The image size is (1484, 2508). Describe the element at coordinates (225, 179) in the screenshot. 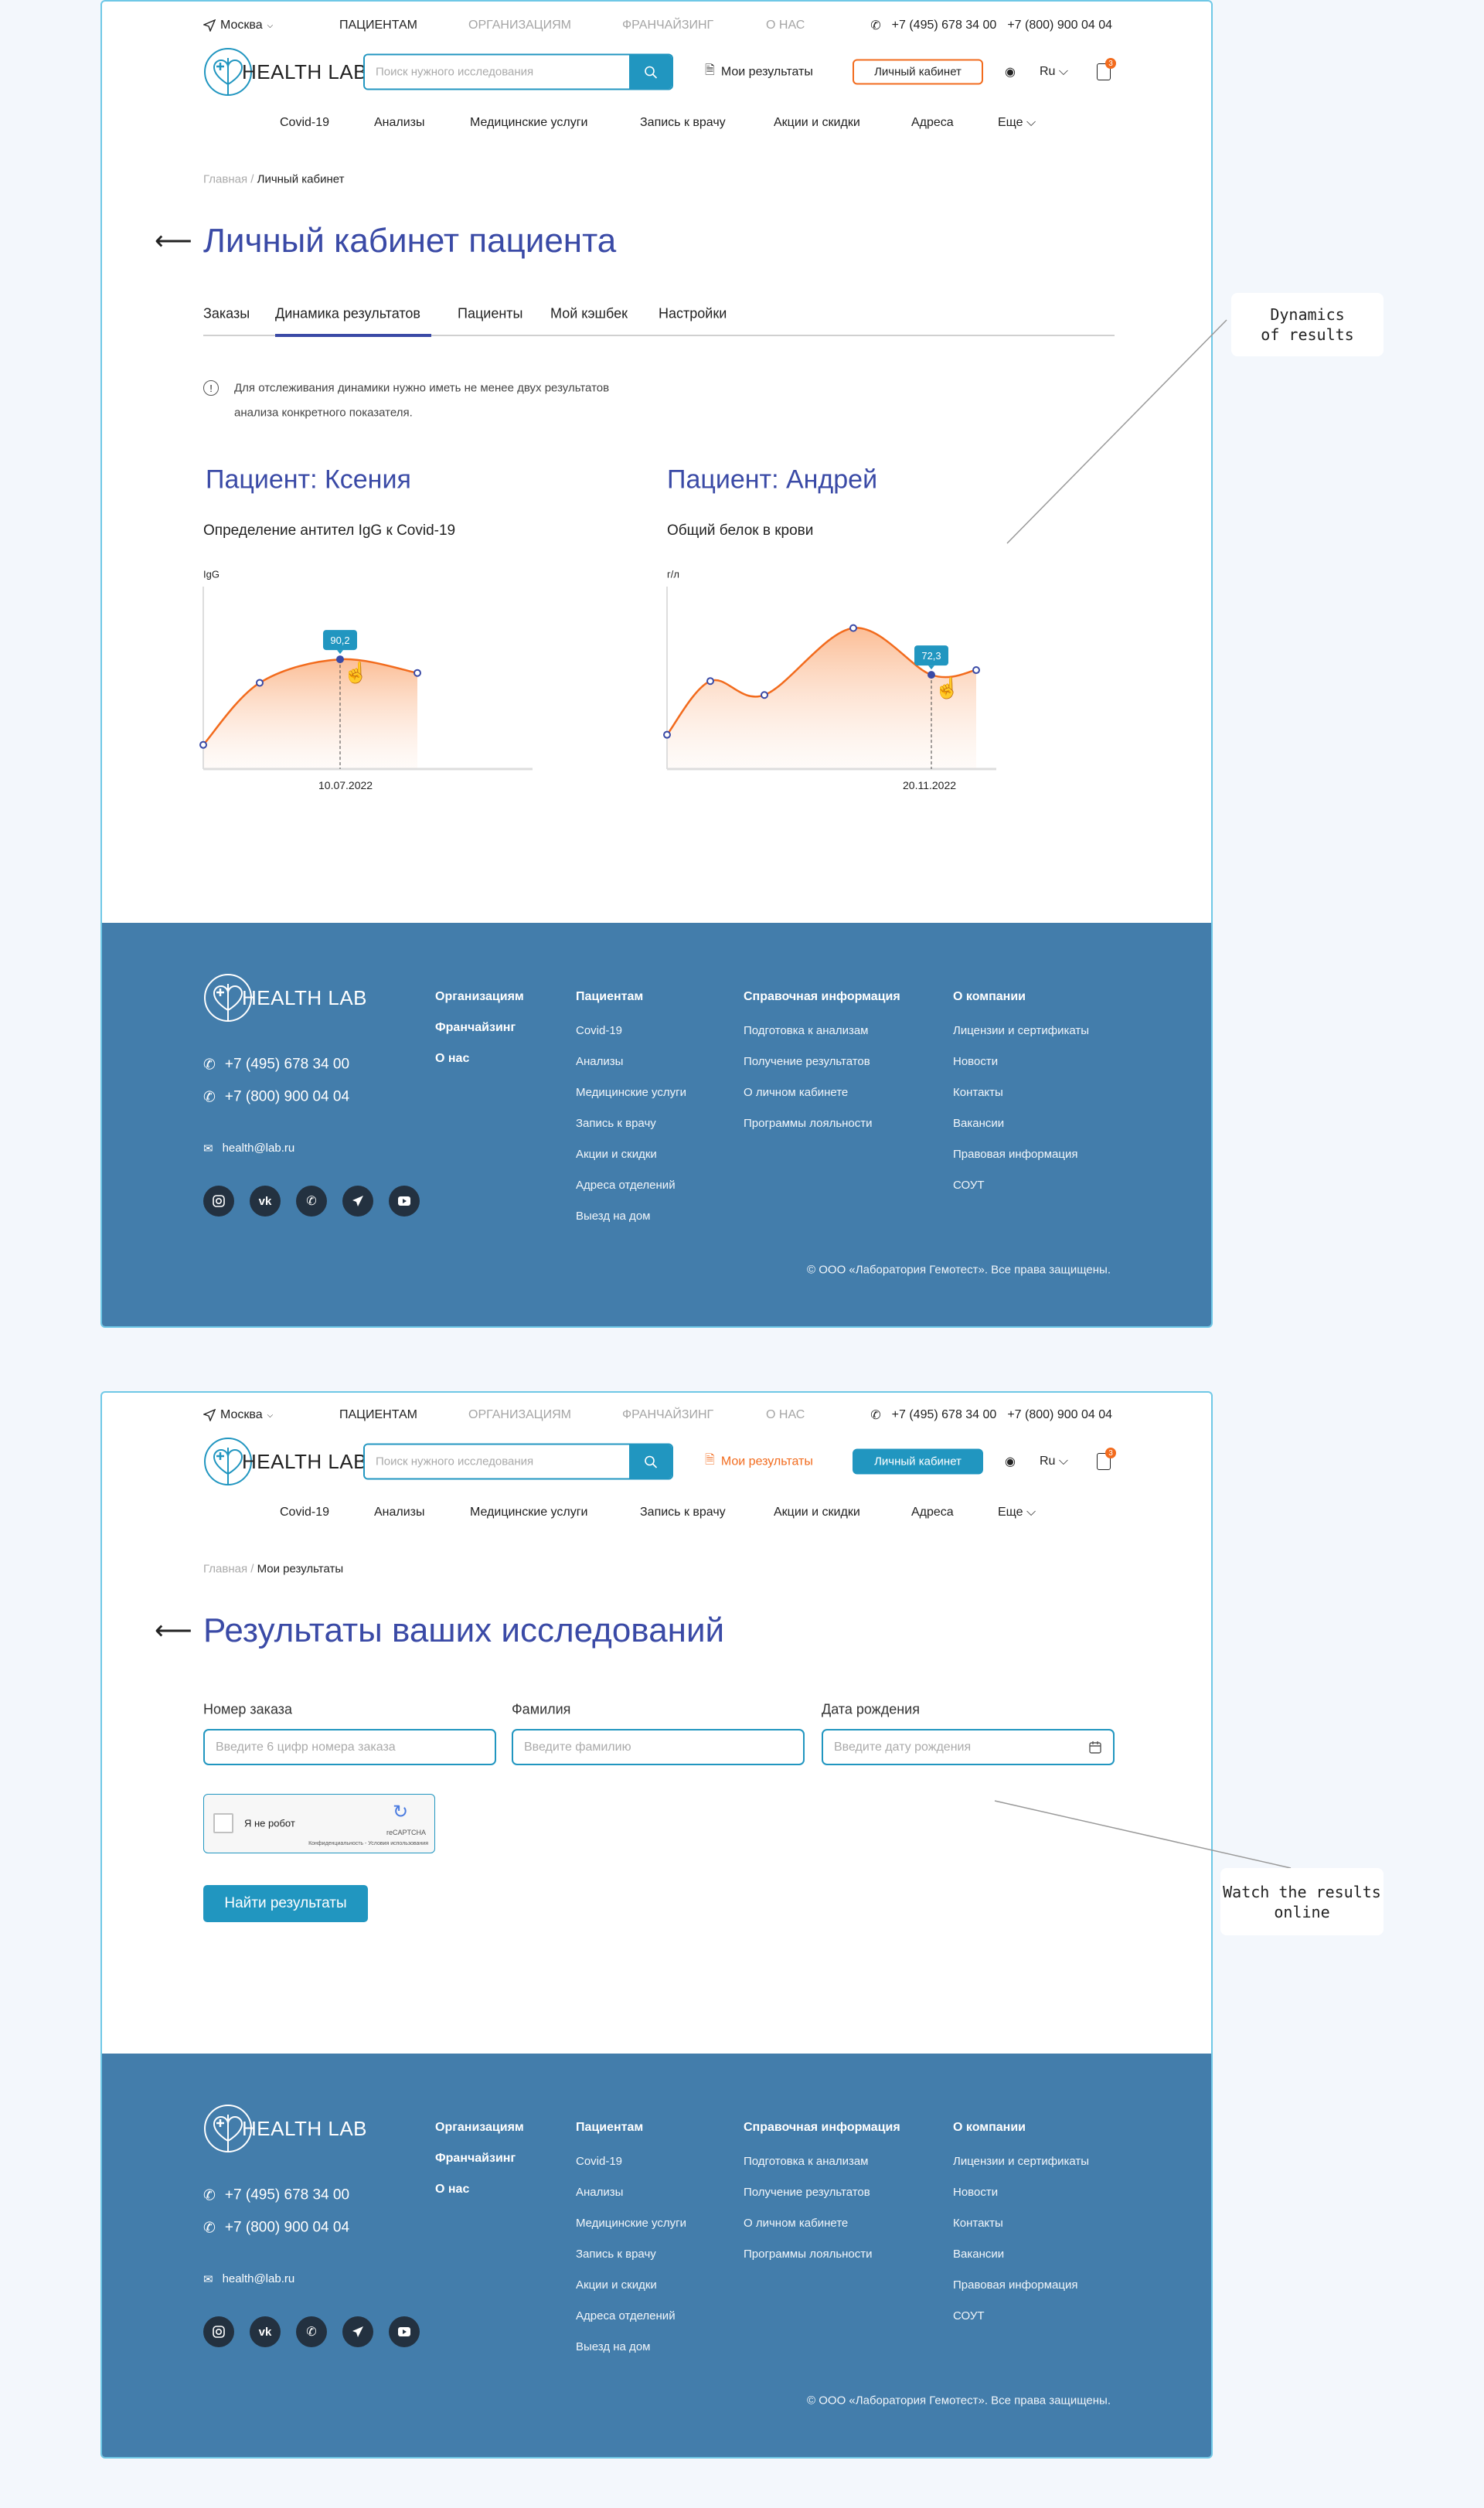

I see `breadcrumb-home: Главная` at that location.